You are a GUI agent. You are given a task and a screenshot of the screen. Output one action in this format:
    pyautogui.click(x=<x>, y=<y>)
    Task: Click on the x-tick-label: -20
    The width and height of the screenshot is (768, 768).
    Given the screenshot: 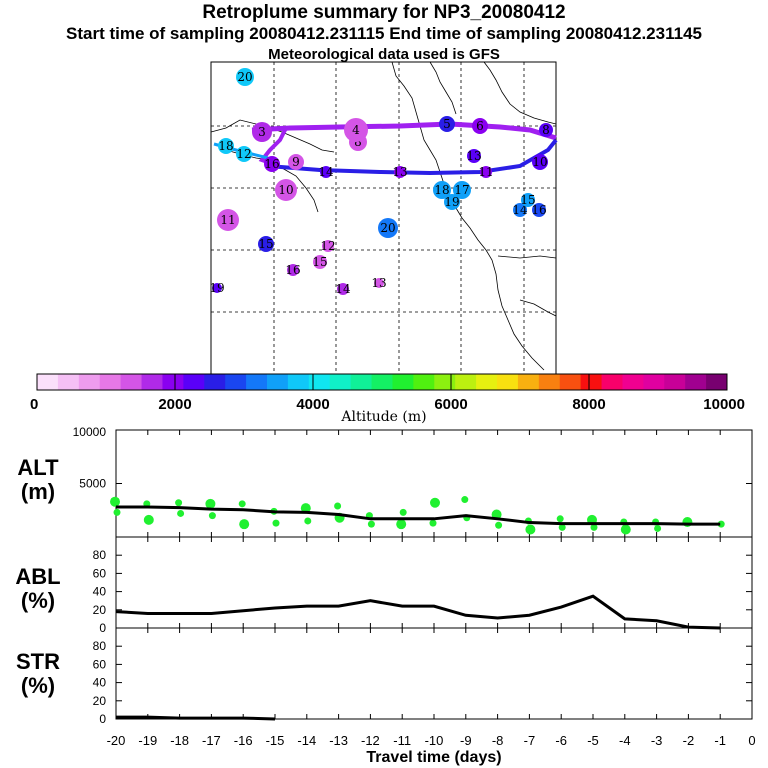 What is the action you would take?
    pyautogui.click(x=116, y=740)
    